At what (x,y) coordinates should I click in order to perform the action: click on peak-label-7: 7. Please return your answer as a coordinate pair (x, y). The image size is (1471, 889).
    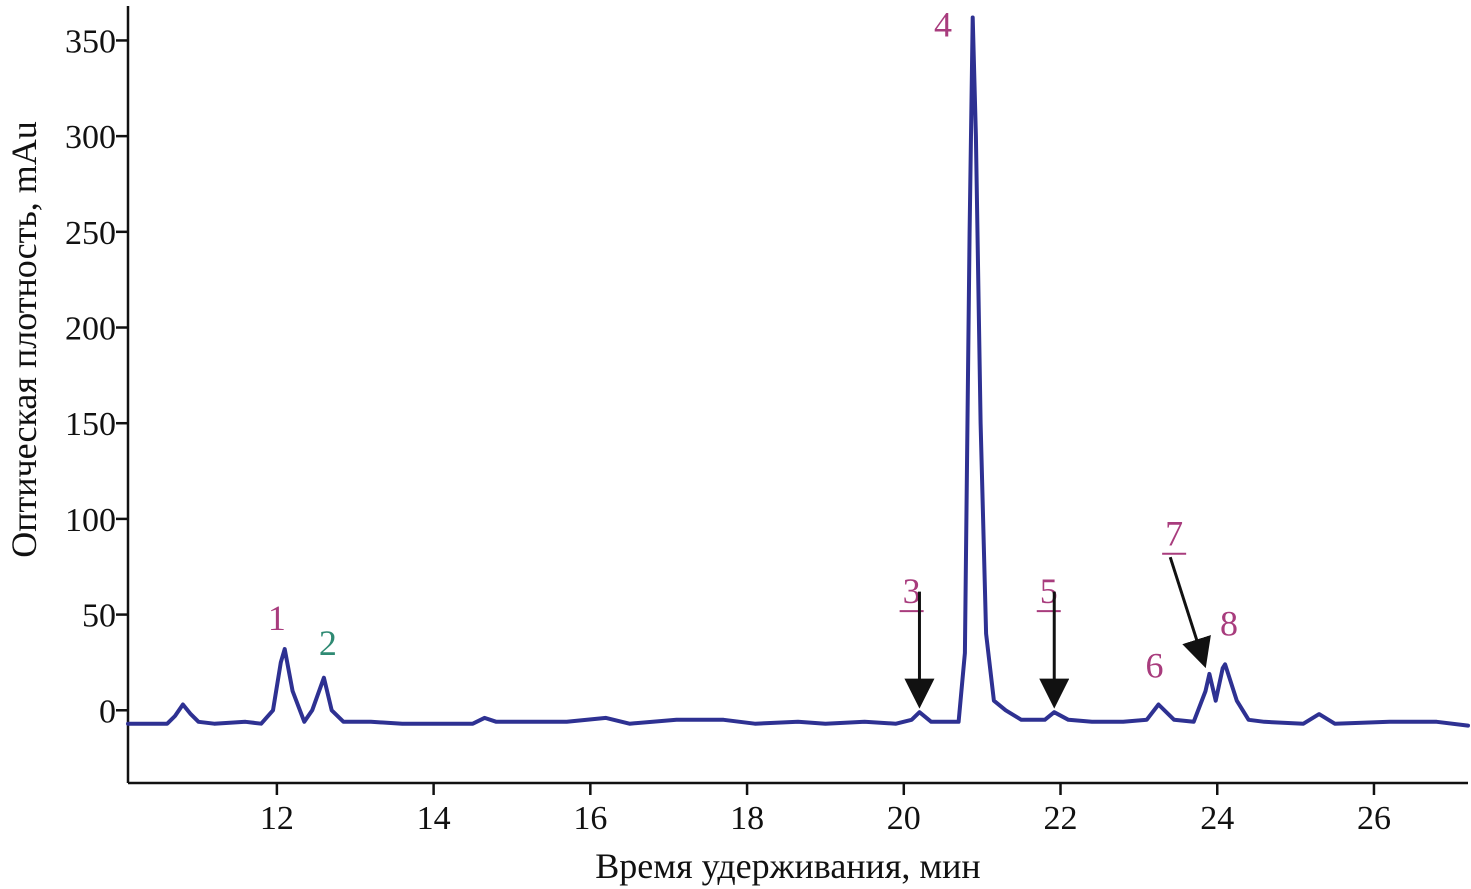
    Looking at the image, I should click on (1174, 534).